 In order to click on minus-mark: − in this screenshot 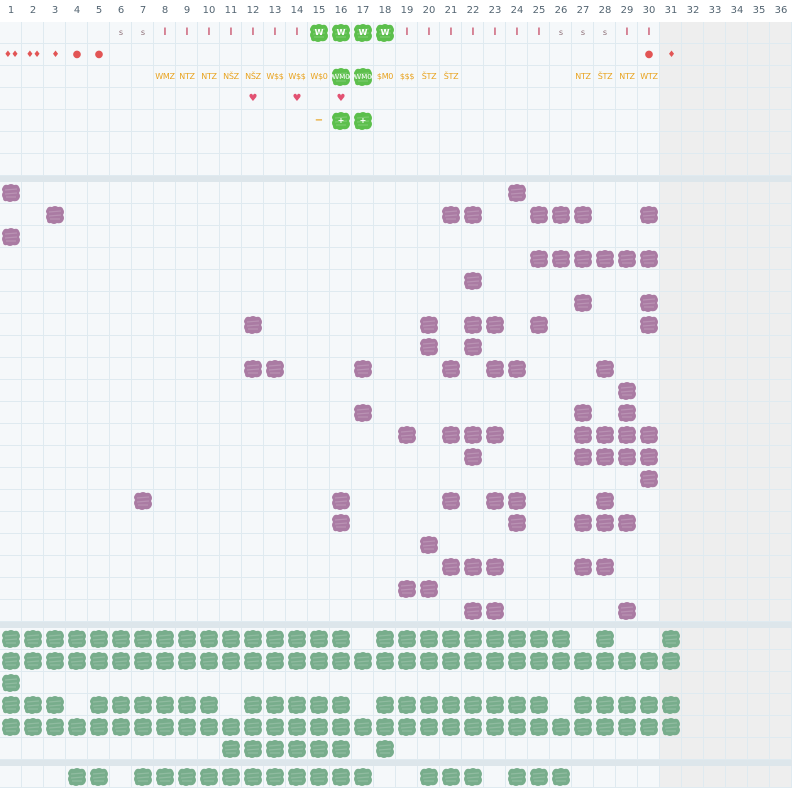, I will do `click(319, 120)`.